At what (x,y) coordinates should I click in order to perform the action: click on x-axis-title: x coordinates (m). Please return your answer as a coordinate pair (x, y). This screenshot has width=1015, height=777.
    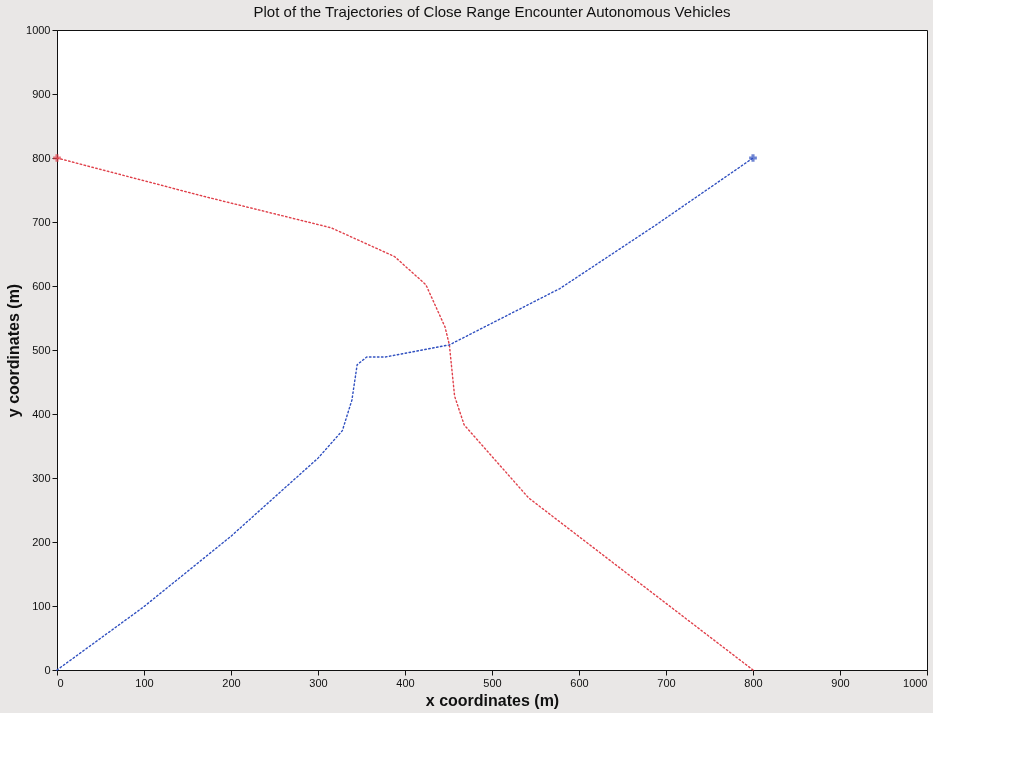
    Looking at the image, I should click on (492, 700).